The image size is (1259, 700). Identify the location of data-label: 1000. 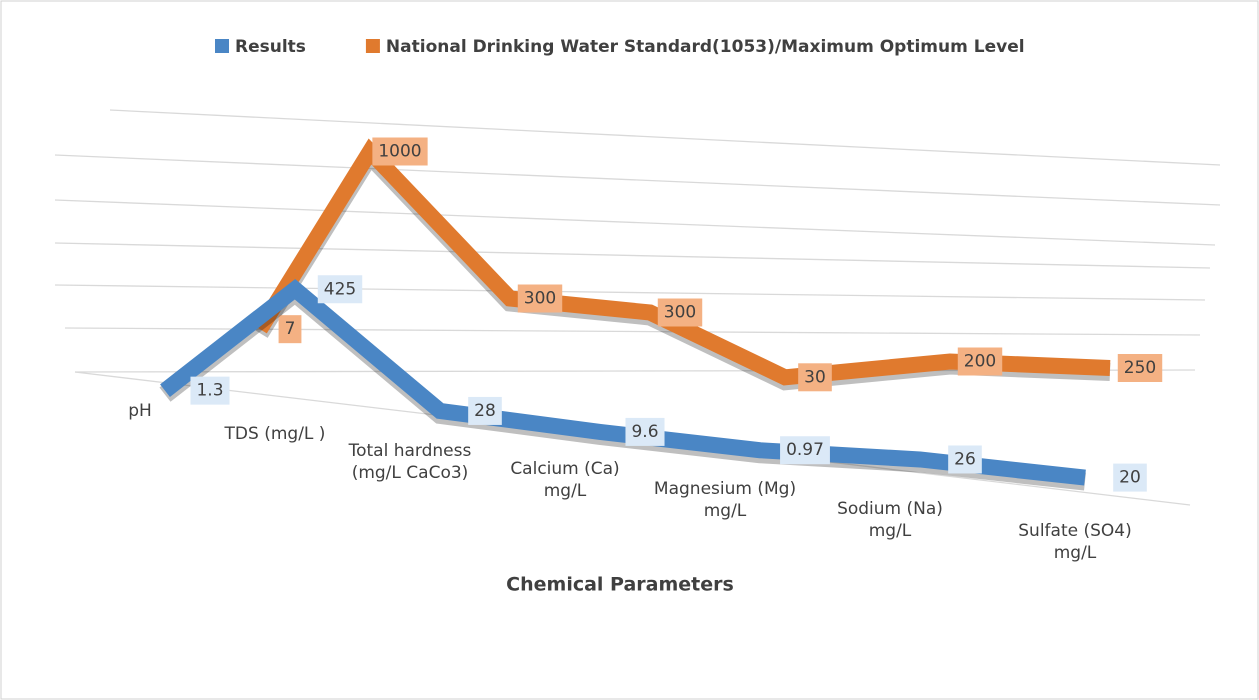
(399, 152).